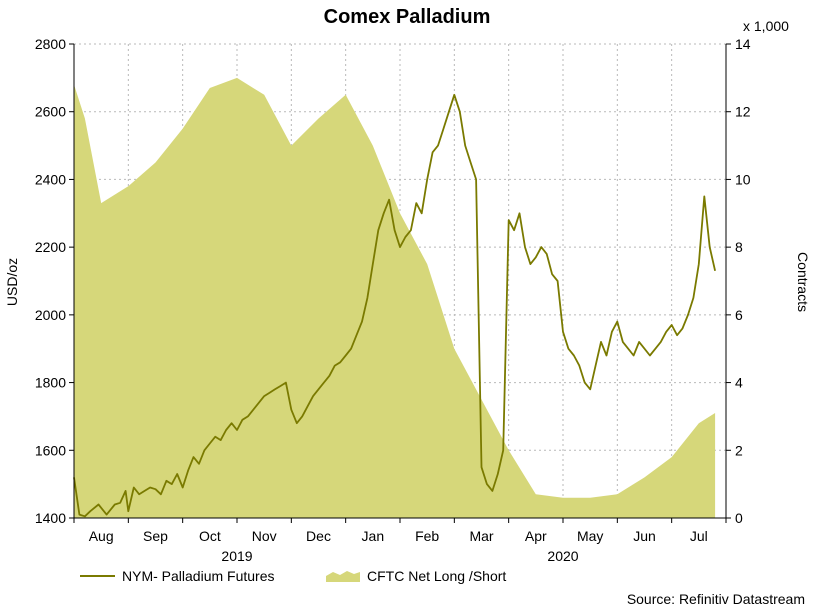  What do you see at coordinates (536, 536) in the screenshot?
I see `x-month-label: Apr` at bounding box center [536, 536].